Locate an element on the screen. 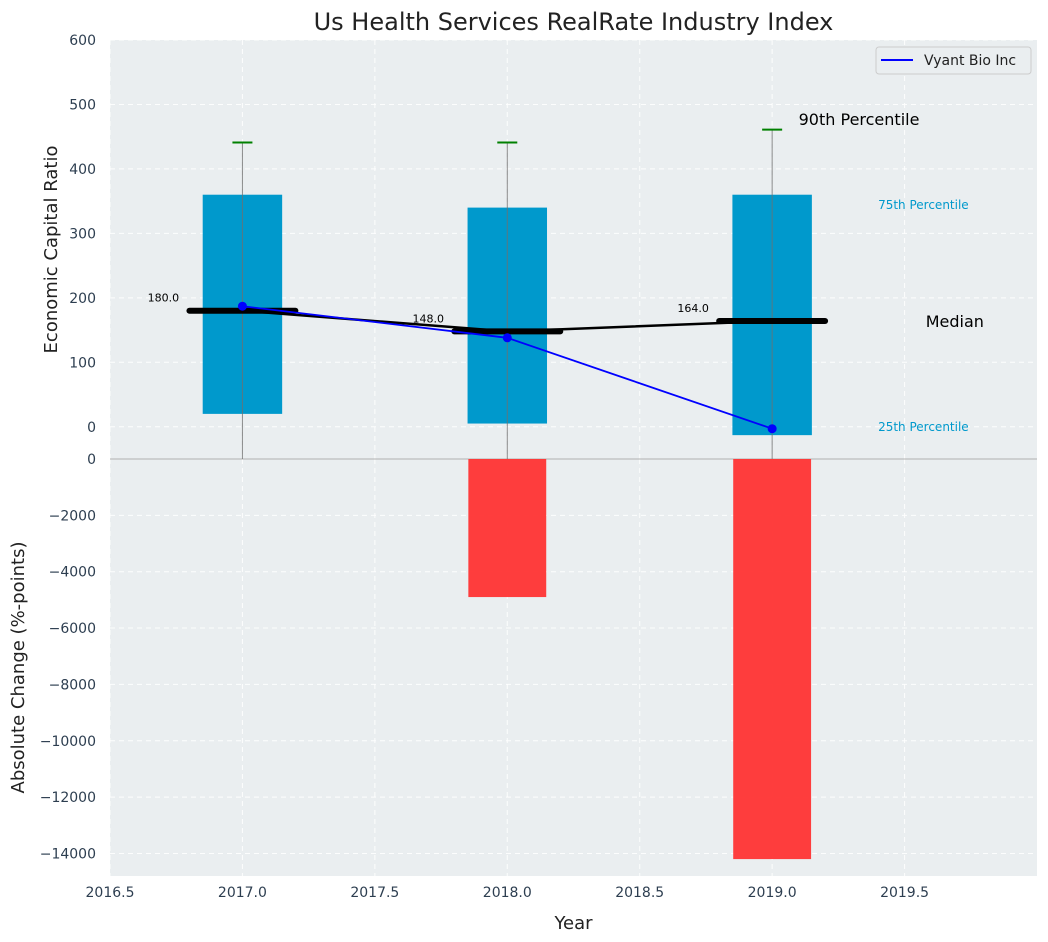 The image size is (1048, 942). x-tick-label: 2016.5 is located at coordinates (110, 893).